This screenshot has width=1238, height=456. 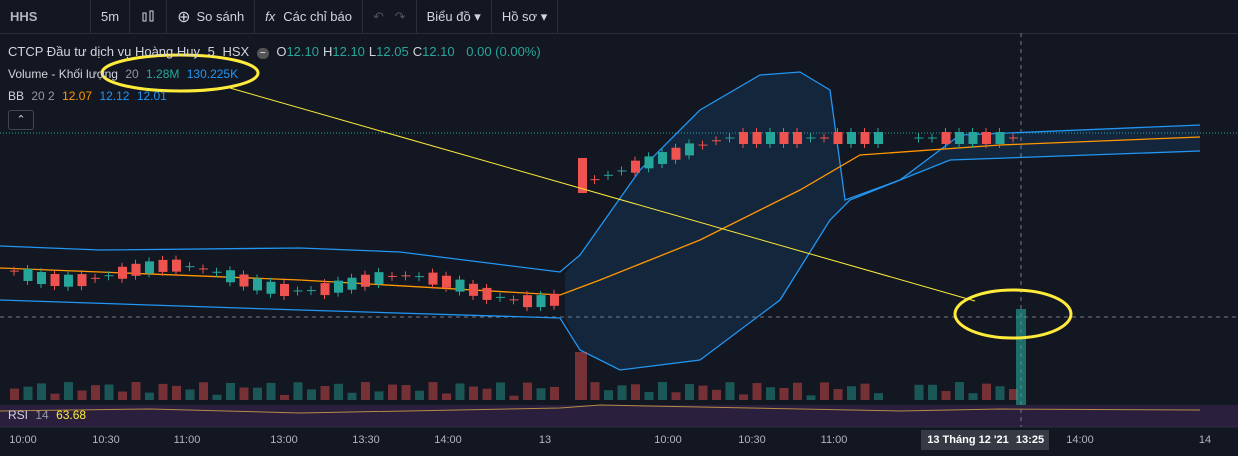 I want to click on bb-legend: BB 20 2 12.07 12.12 12.01, so click(x=89, y=96).